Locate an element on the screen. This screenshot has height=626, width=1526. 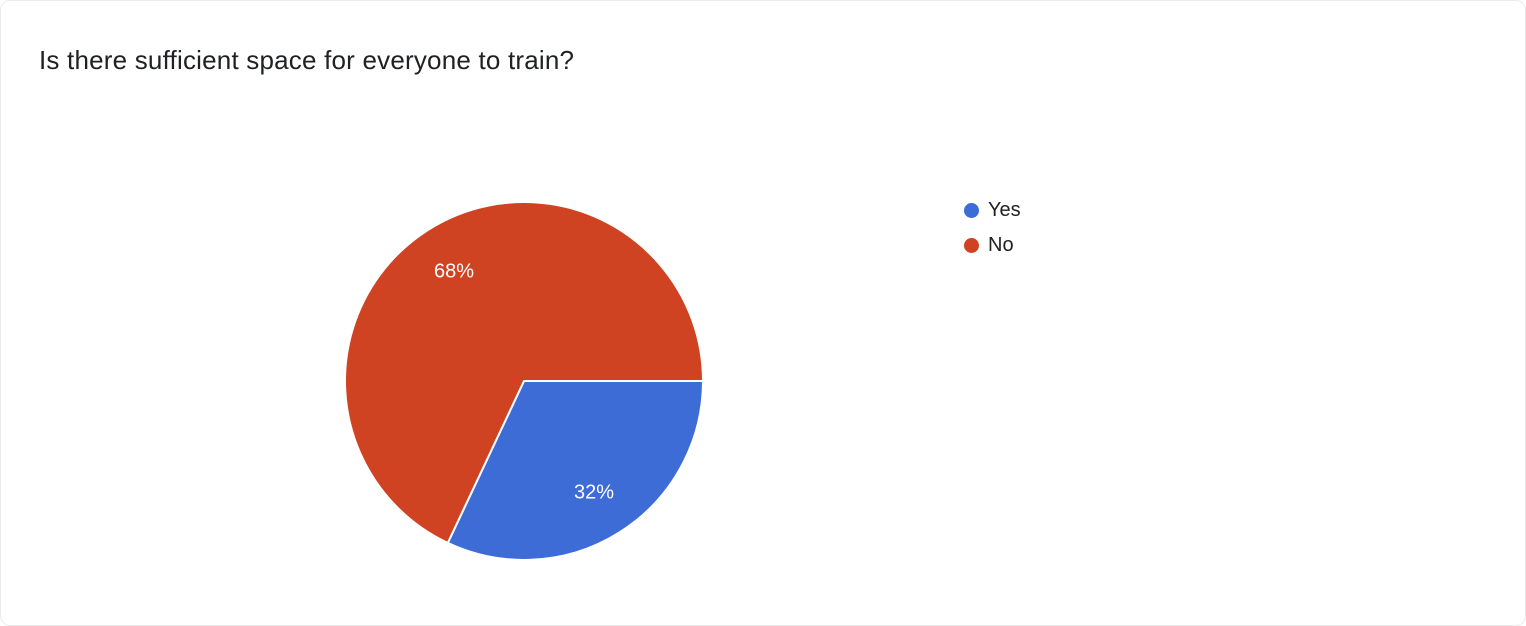
pie-slice-label-no: 68% is located at coordinates (454, 272).